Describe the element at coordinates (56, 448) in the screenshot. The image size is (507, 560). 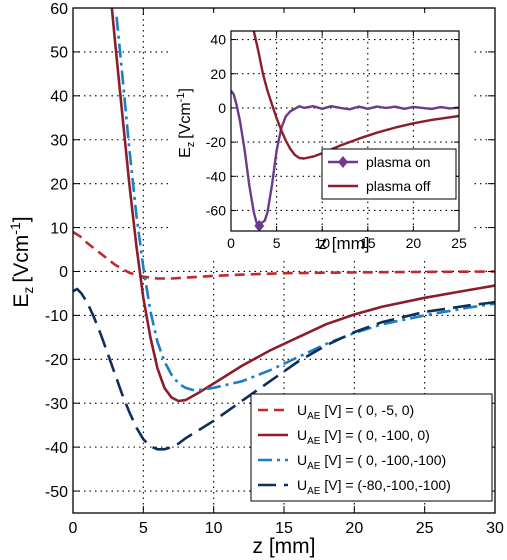
I see `main-y-tick-label: -40` at that location.